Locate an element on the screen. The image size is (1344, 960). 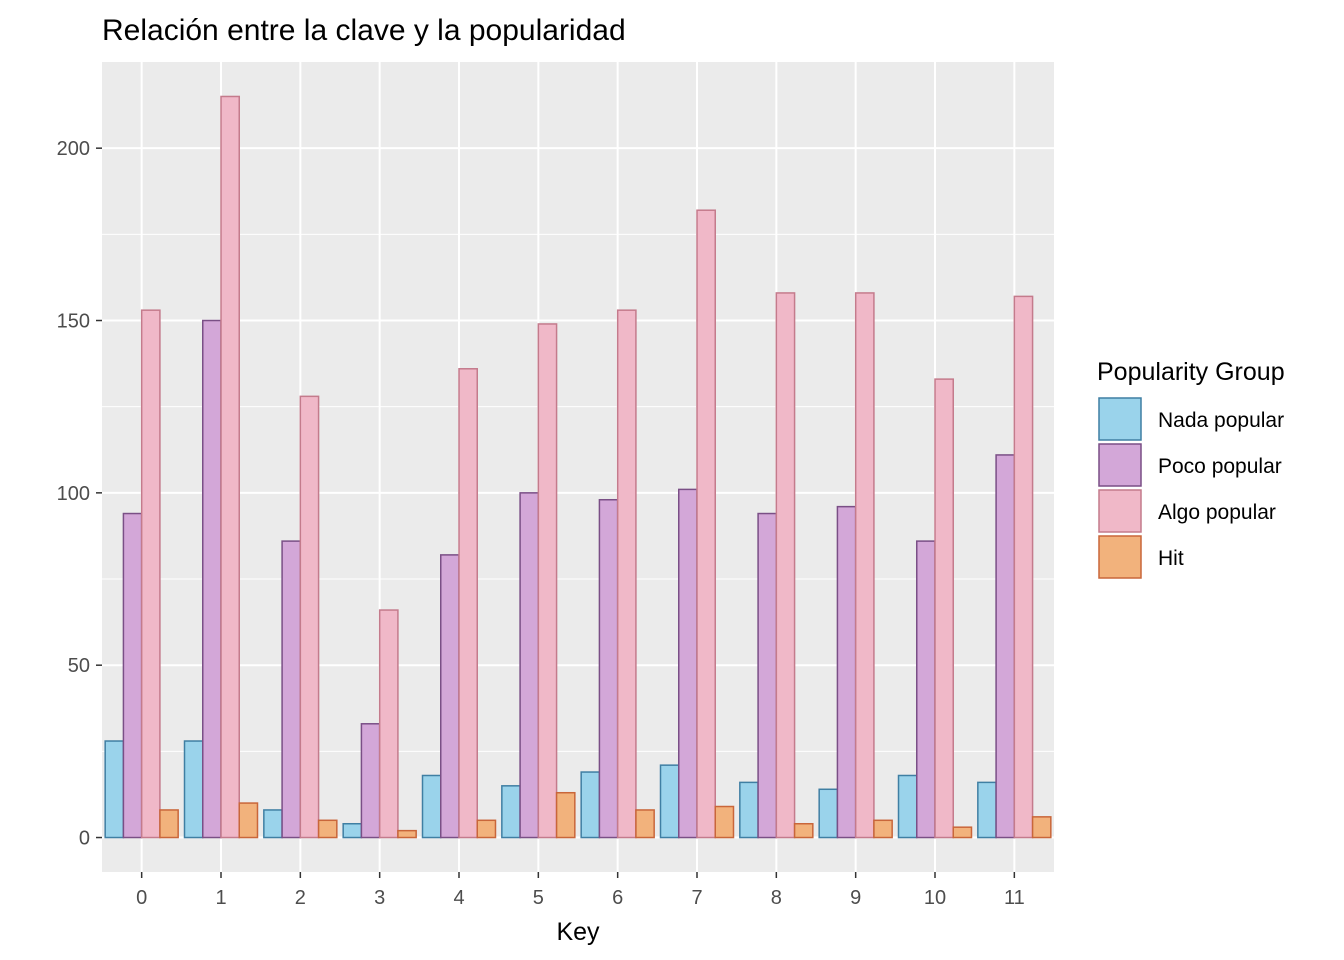
x-tick-label: 4 is located at coordinates (458, 898).